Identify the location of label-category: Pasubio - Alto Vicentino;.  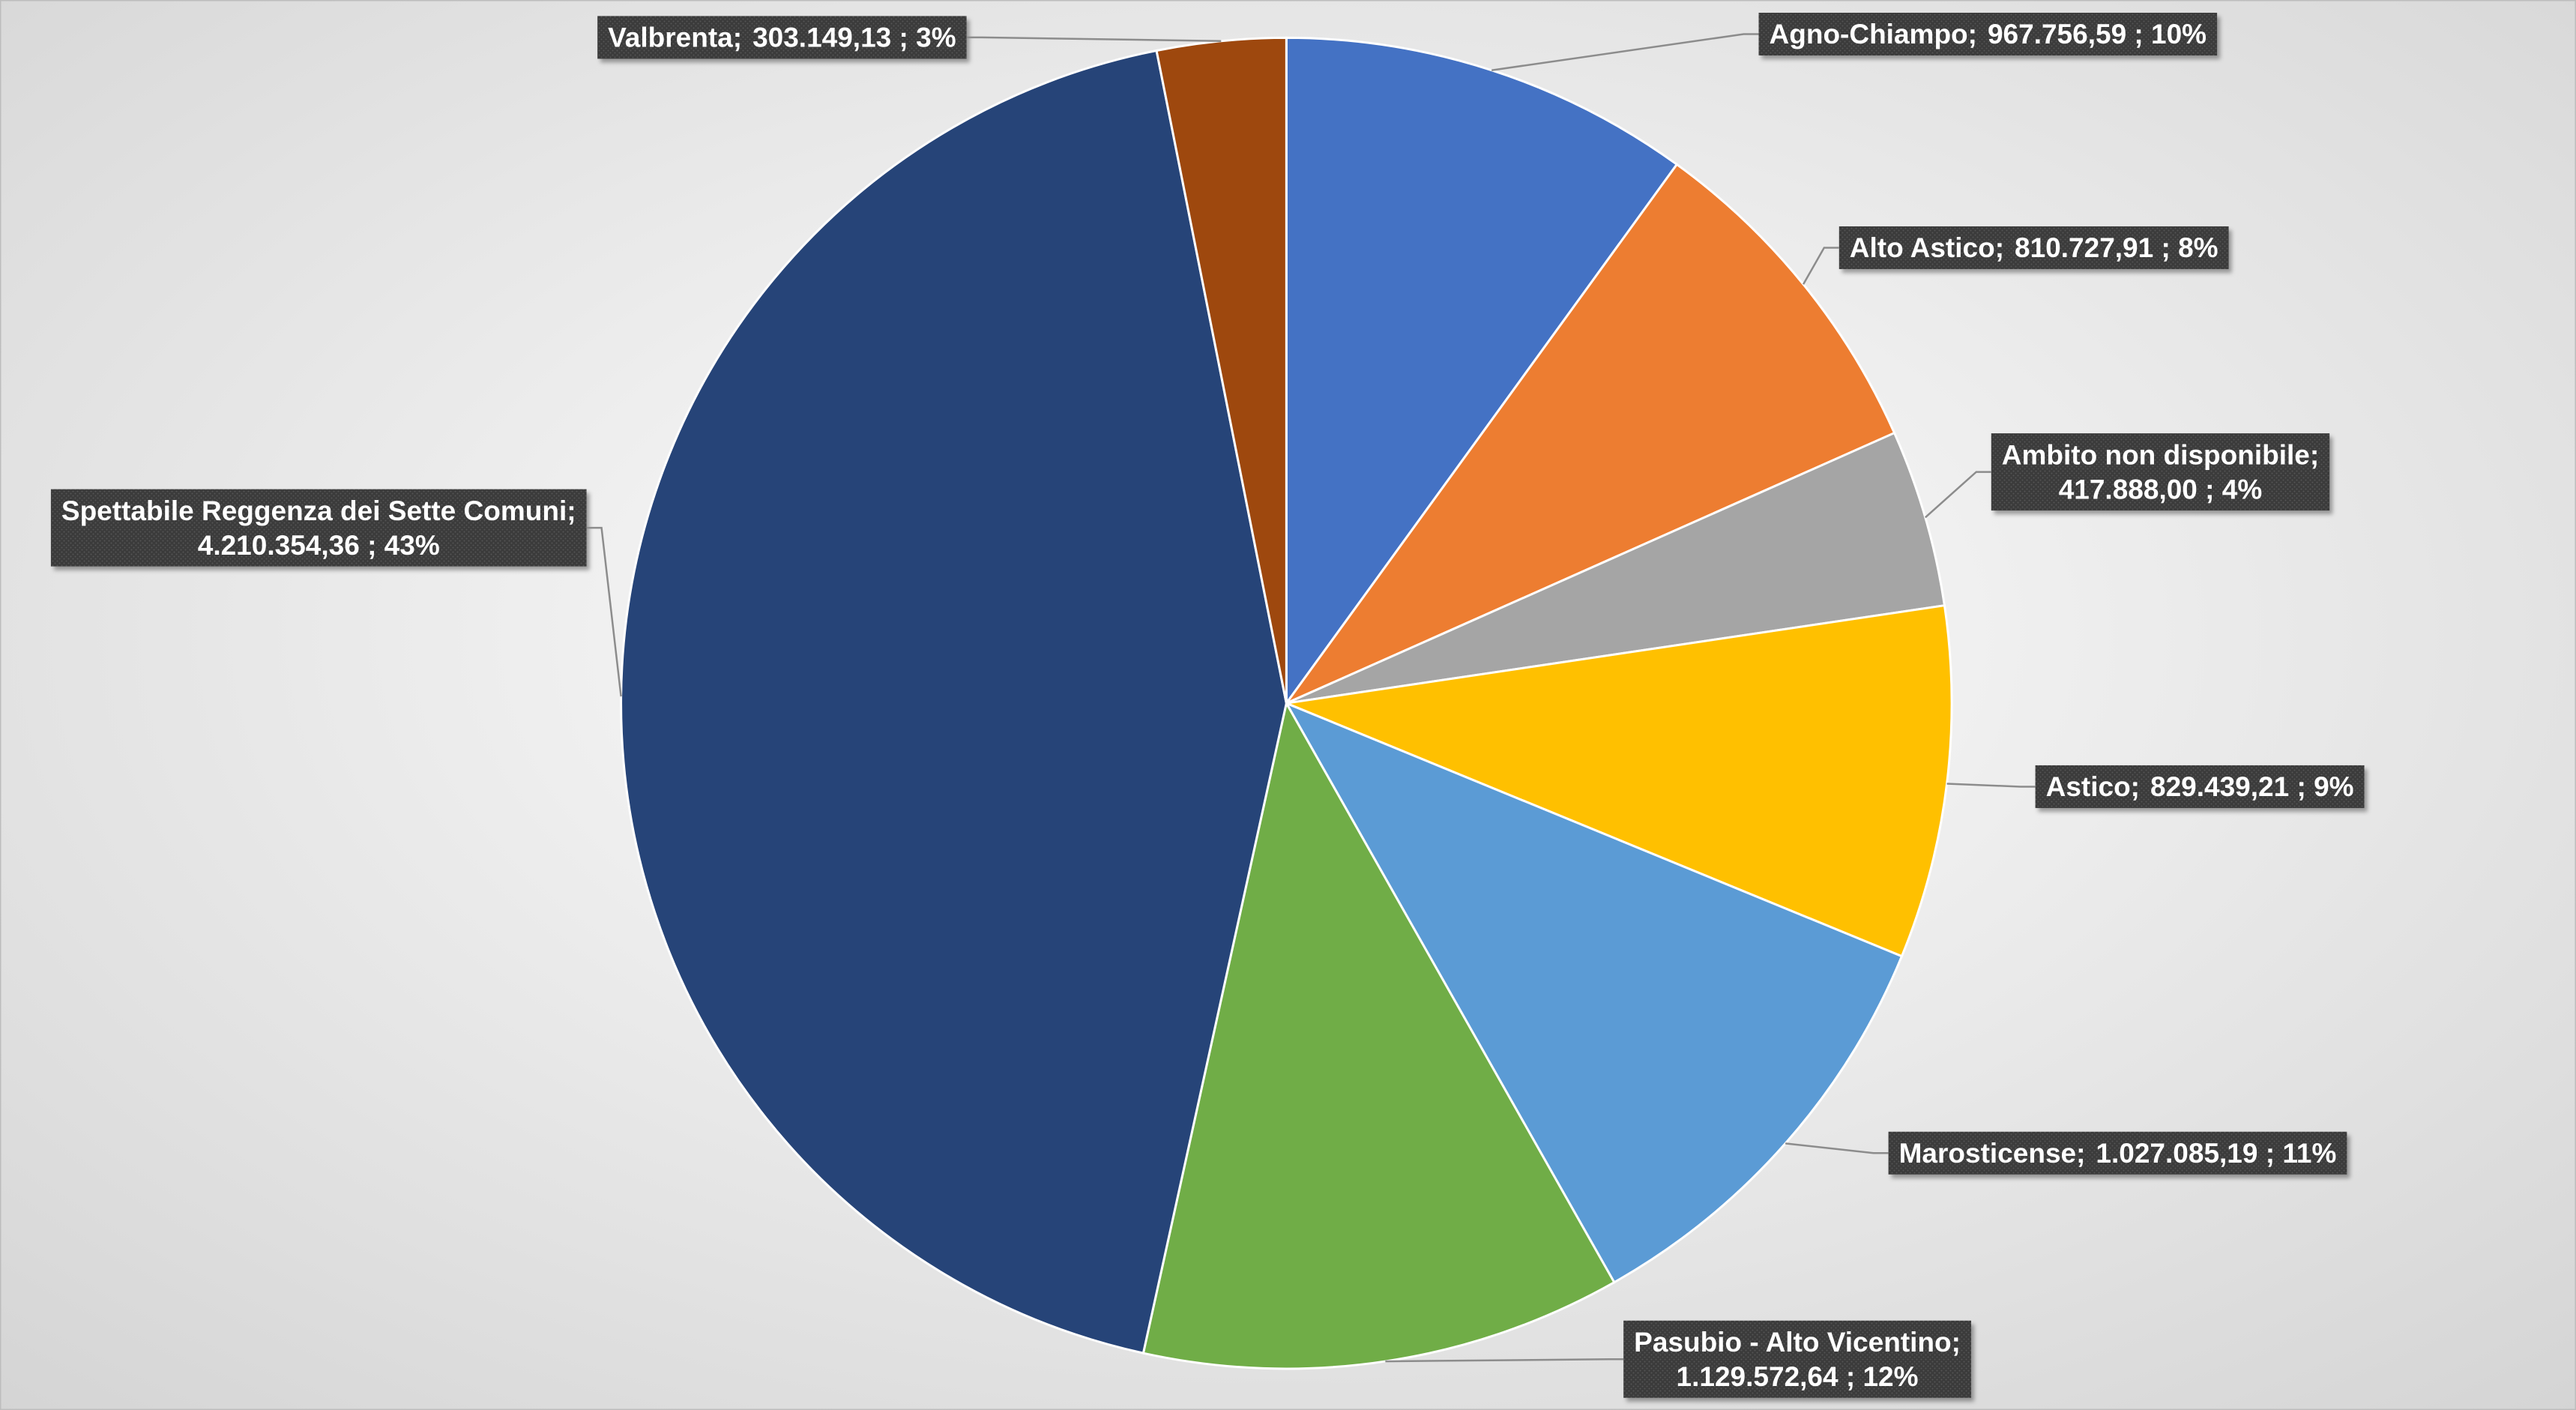
(1798, 1343).